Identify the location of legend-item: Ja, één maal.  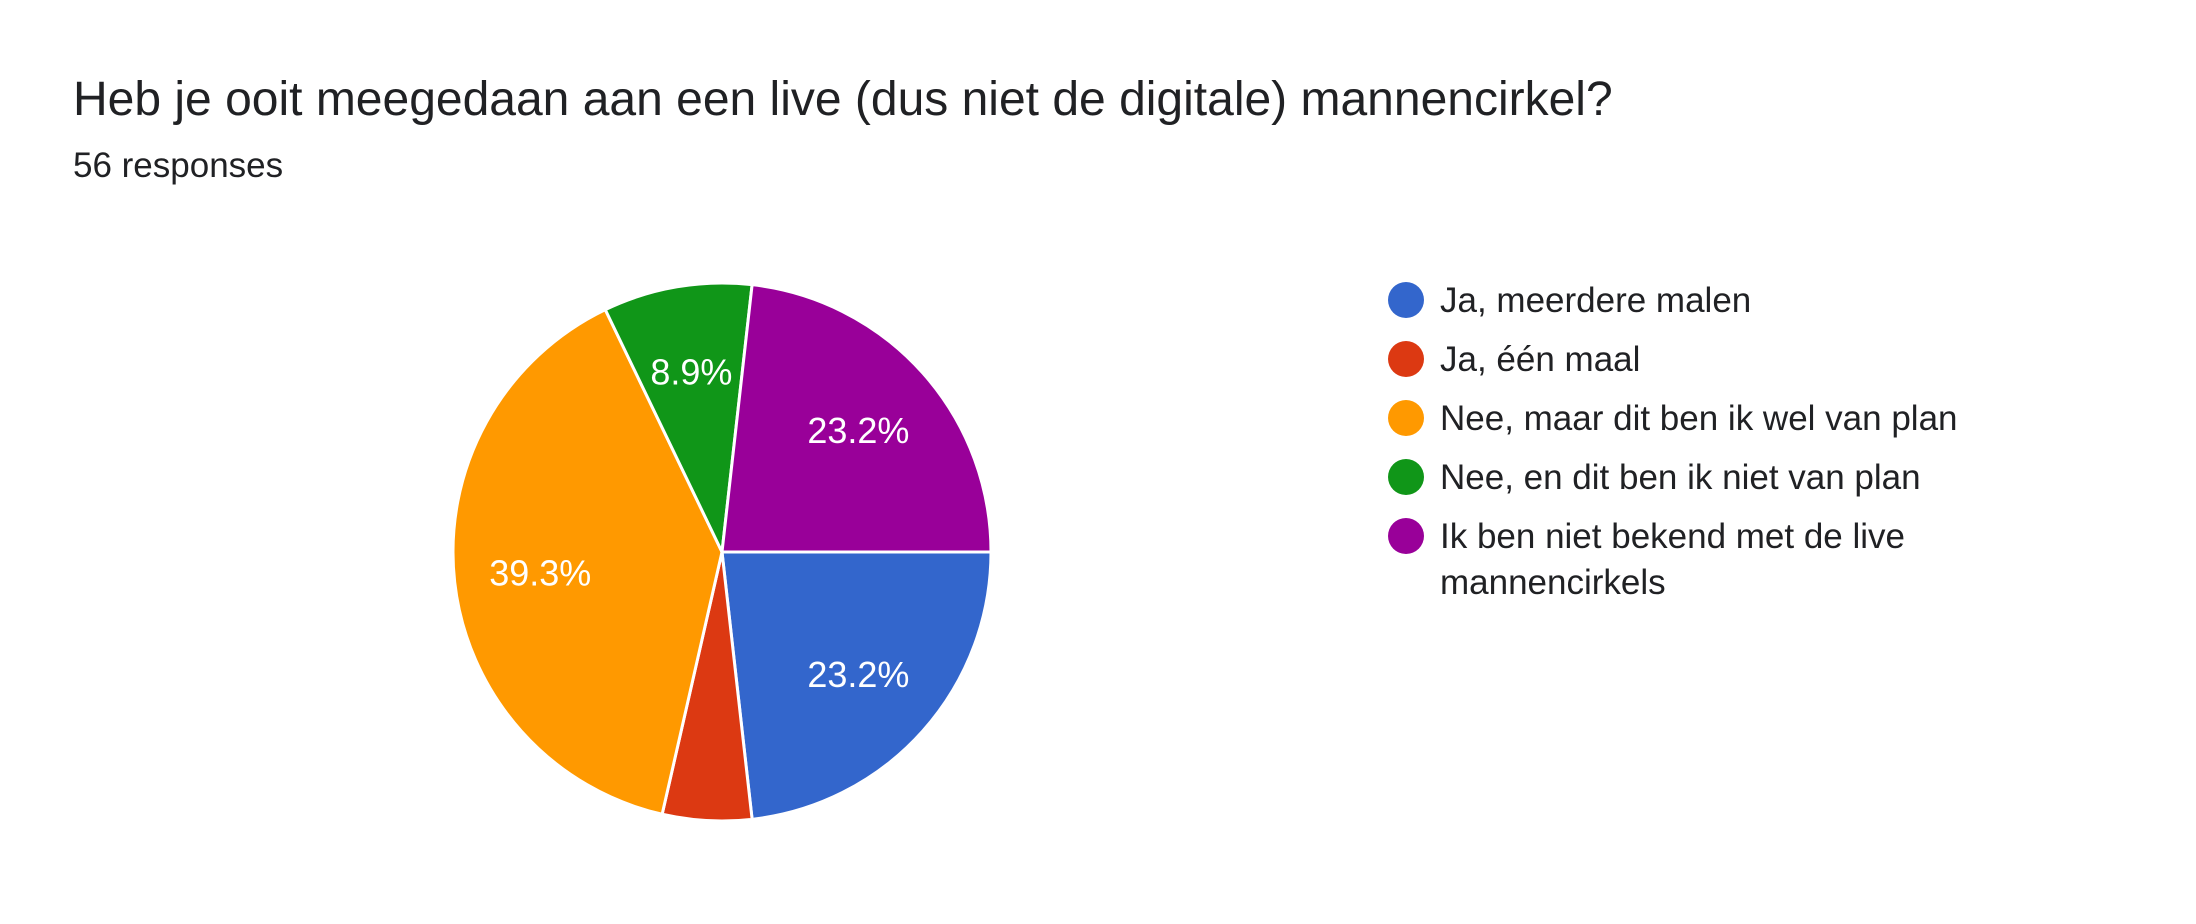
(1694, 360).